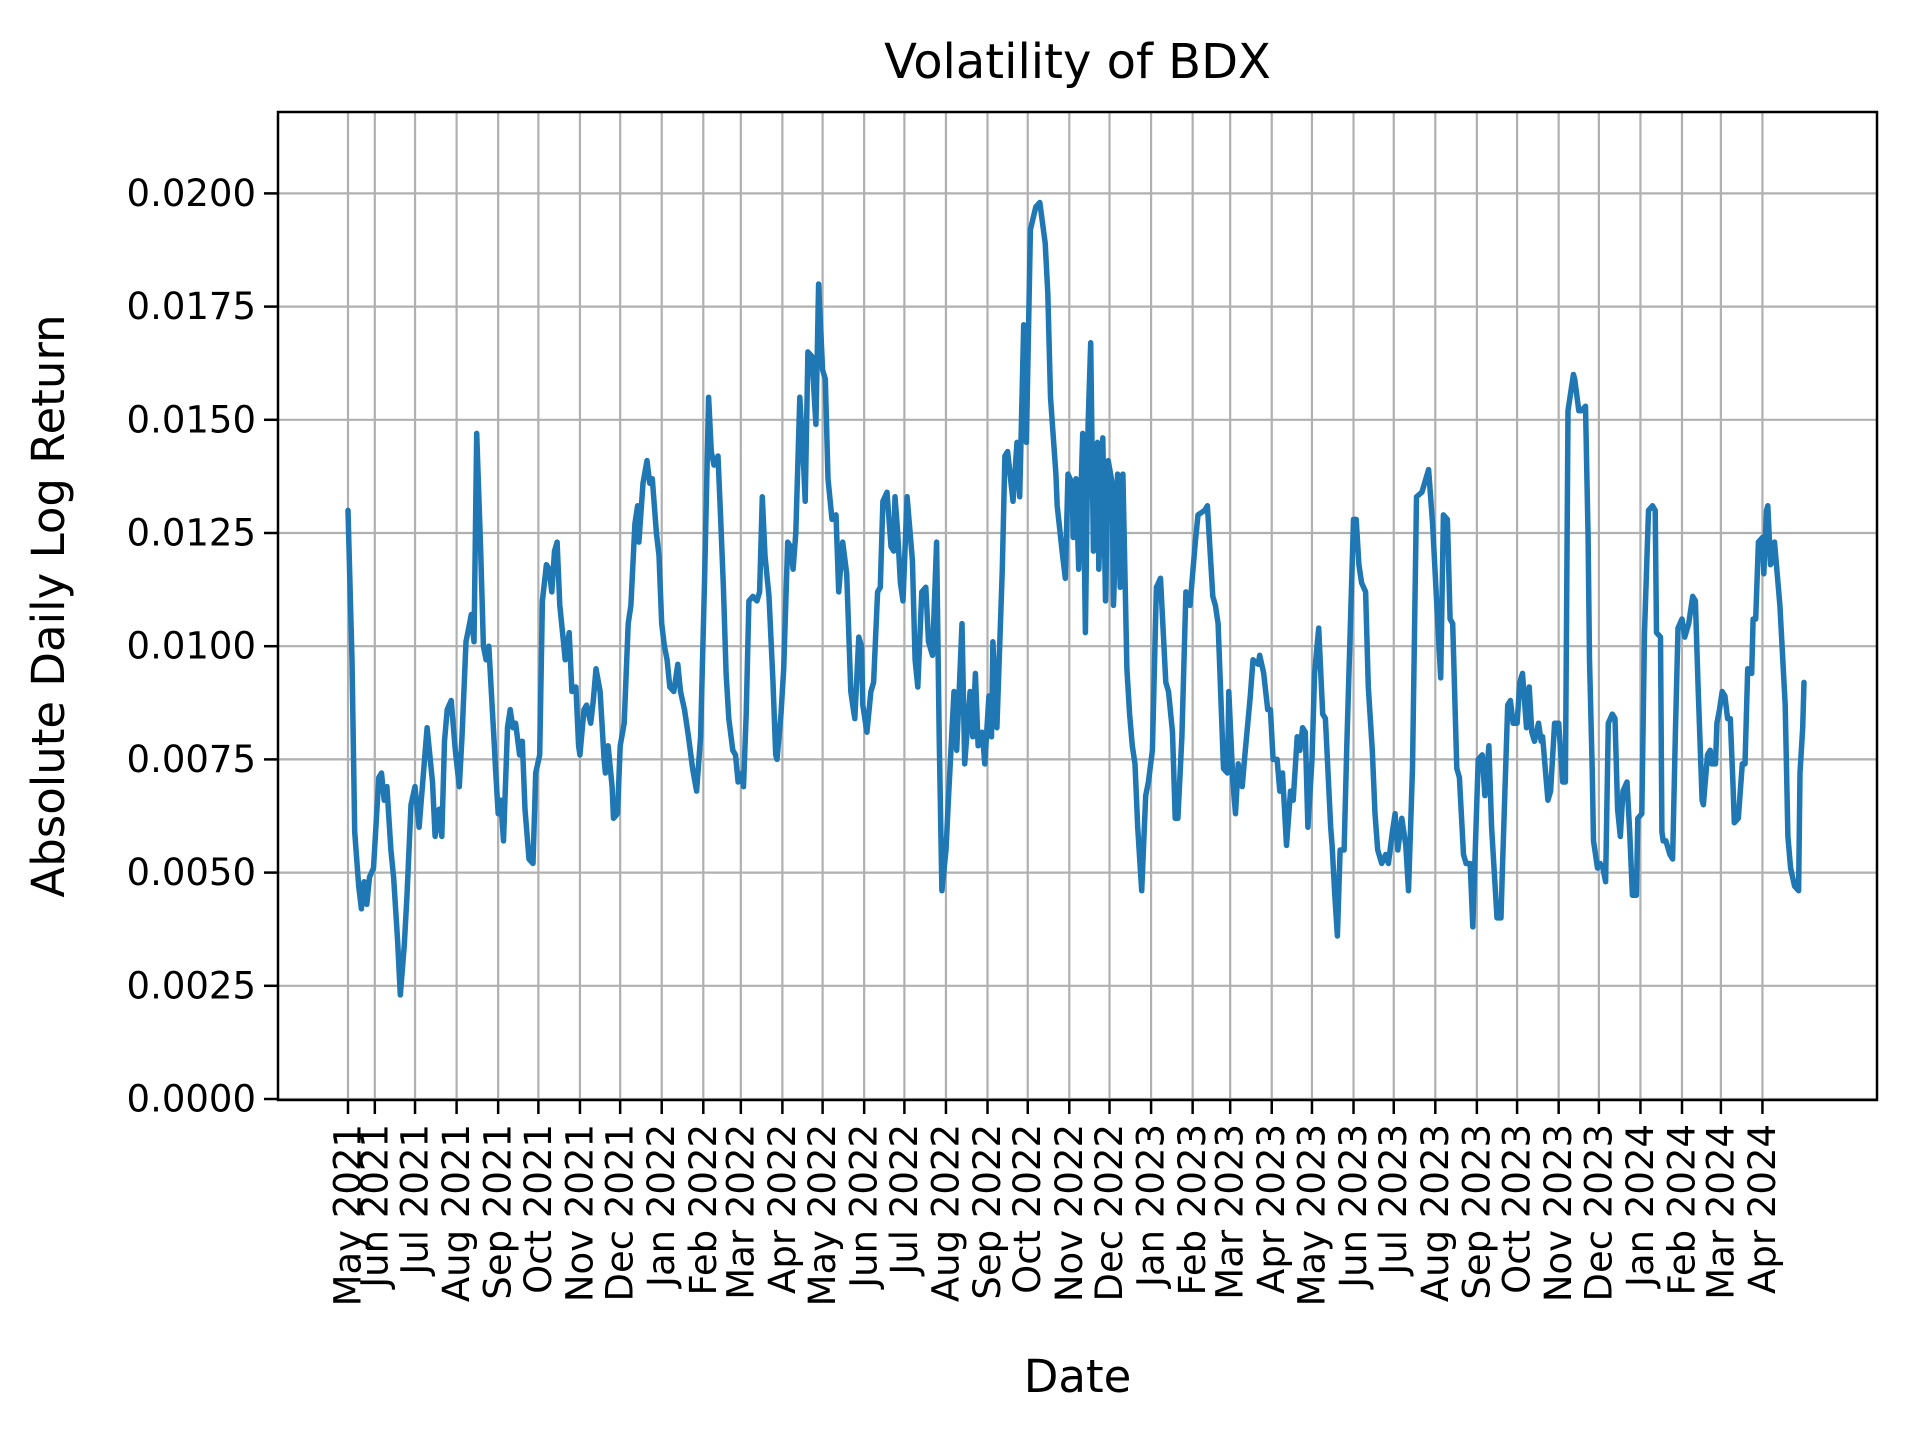  Describe the element at coordinates (822, 1215) in the screenshot. I see `x-tick-label: May 2022` at that location.